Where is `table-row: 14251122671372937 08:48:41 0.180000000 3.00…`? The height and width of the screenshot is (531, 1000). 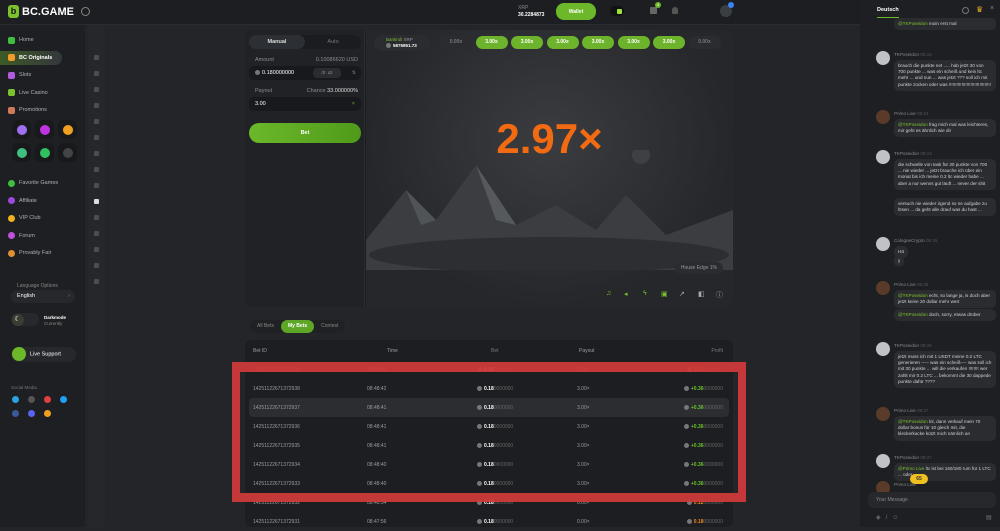 table-row: 14251122671372937 08:48:41 0.180000000 3.00… is located at coordinates (489, 407).